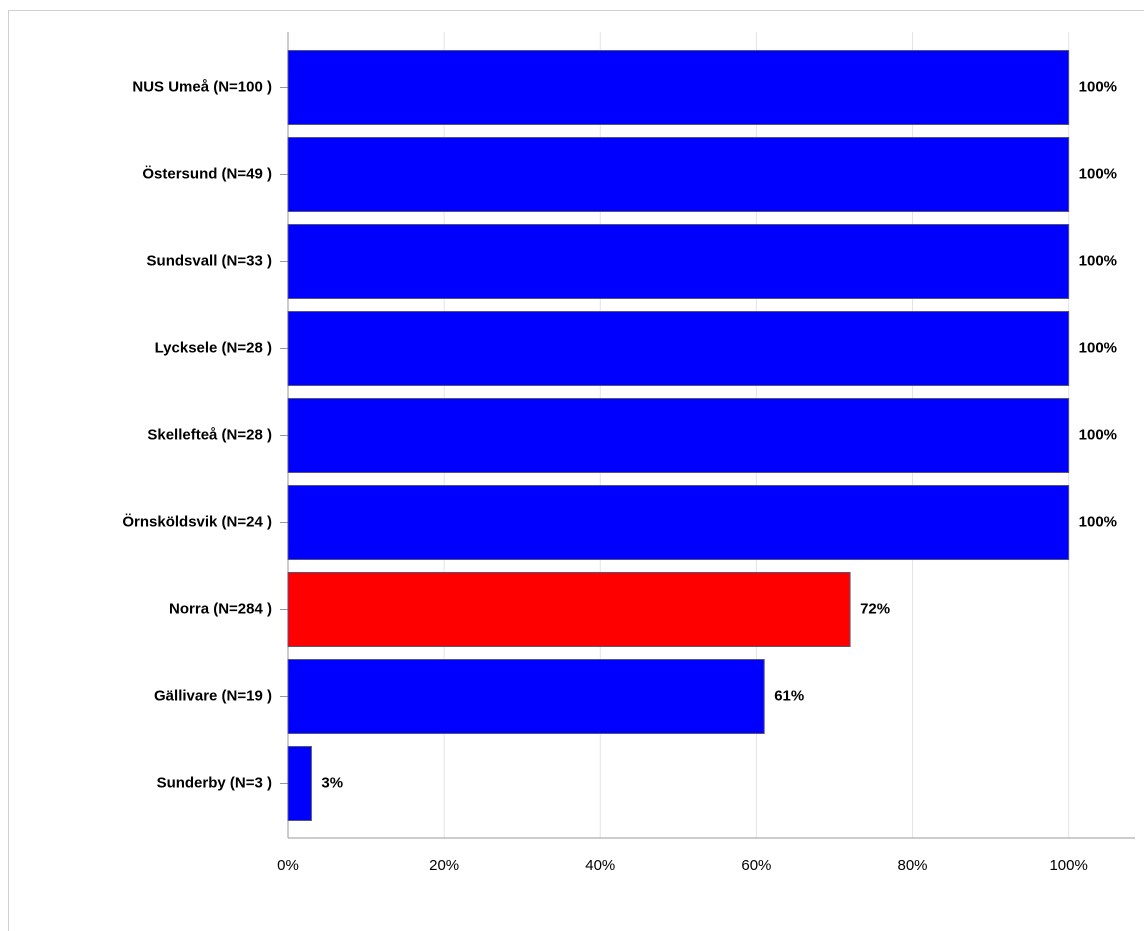 This screenshot has height=931, width=1144. Describe the element at coordinates (207, 173) in the screenshot. I see `y-tick-label: Östersund (N=49 )` at that location.